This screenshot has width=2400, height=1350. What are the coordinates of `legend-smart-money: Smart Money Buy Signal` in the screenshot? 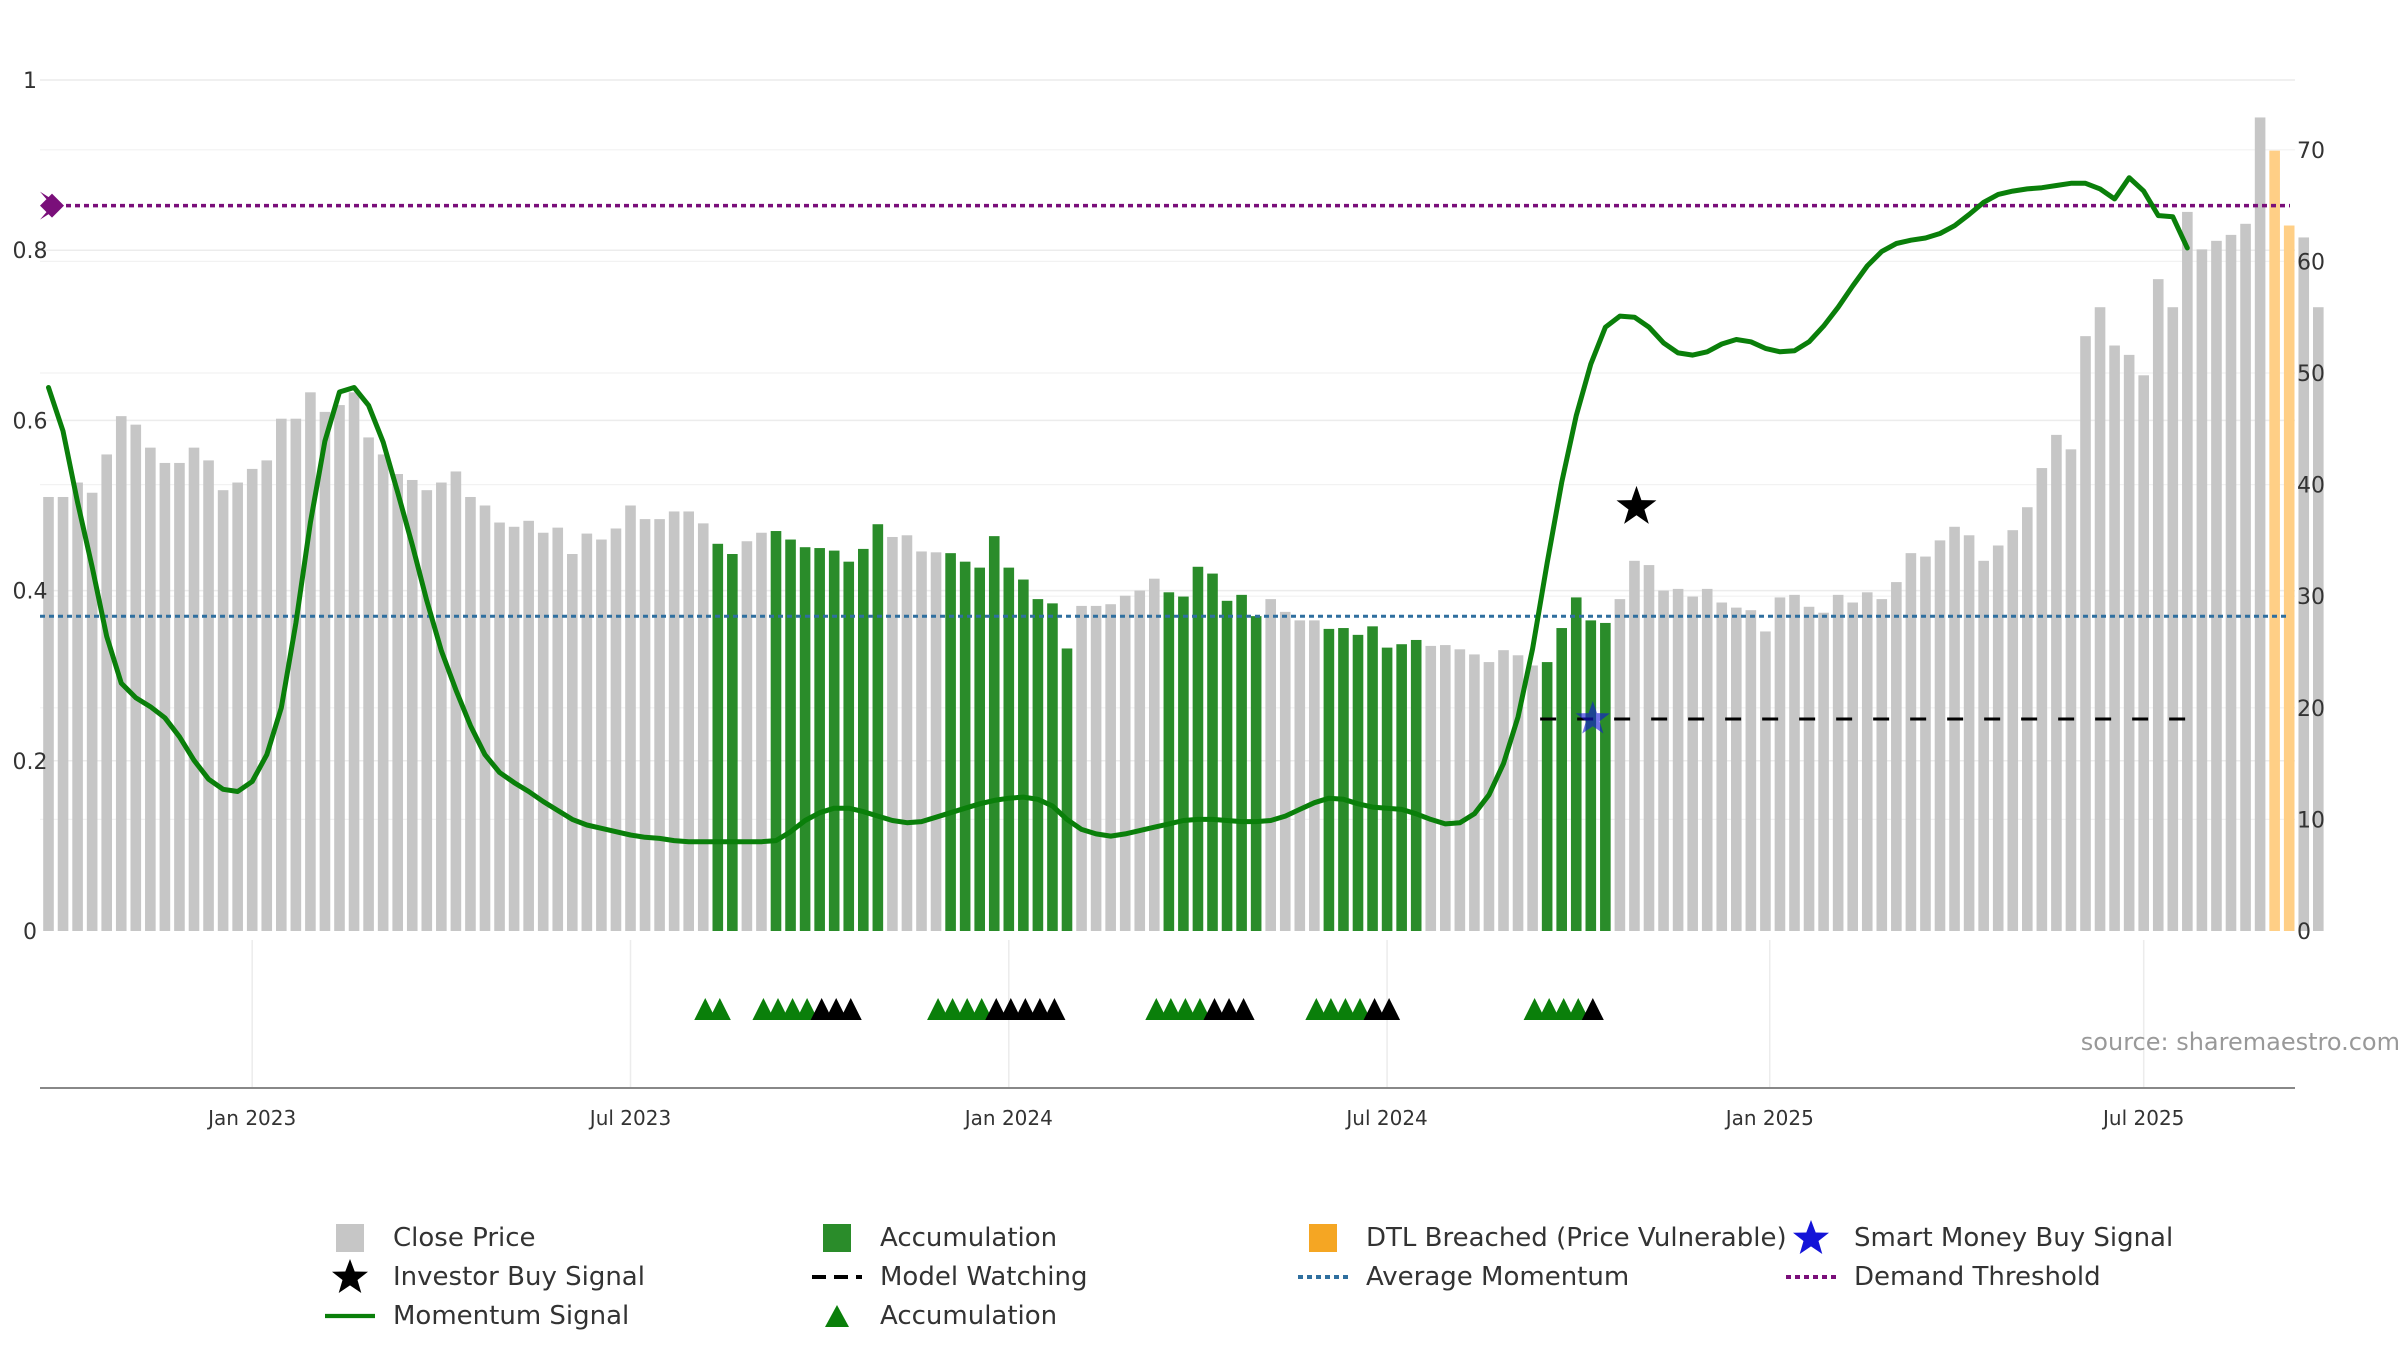 It's located at (1979, 1238).